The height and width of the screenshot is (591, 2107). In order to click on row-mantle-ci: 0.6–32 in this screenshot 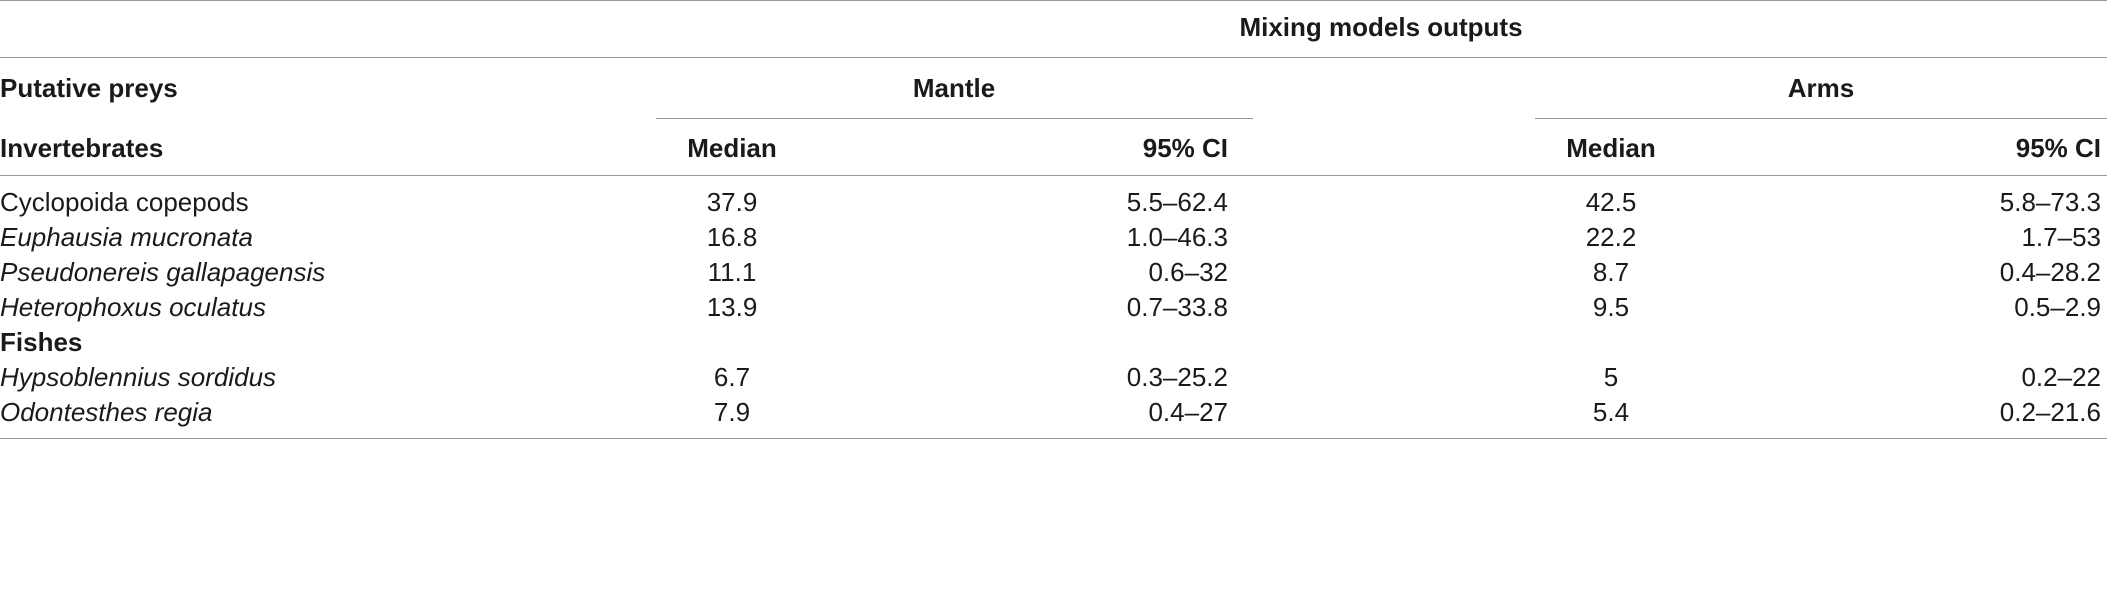, I will do `click(1188, 272)`.